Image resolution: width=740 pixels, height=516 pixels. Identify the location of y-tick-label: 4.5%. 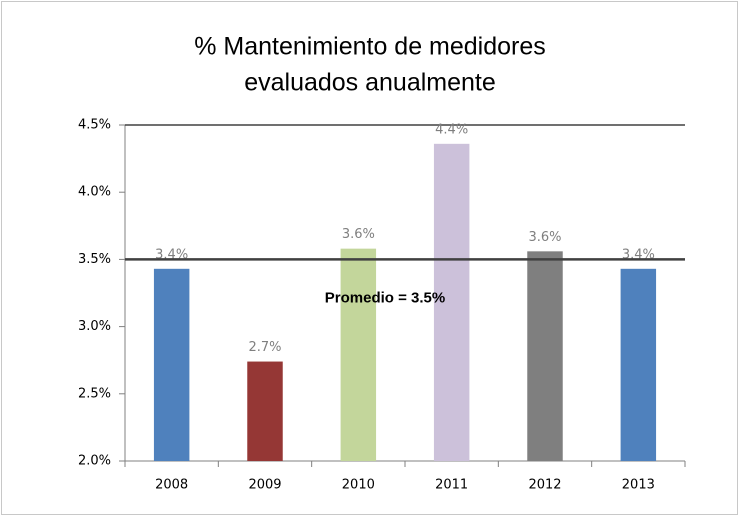
(94, 125).